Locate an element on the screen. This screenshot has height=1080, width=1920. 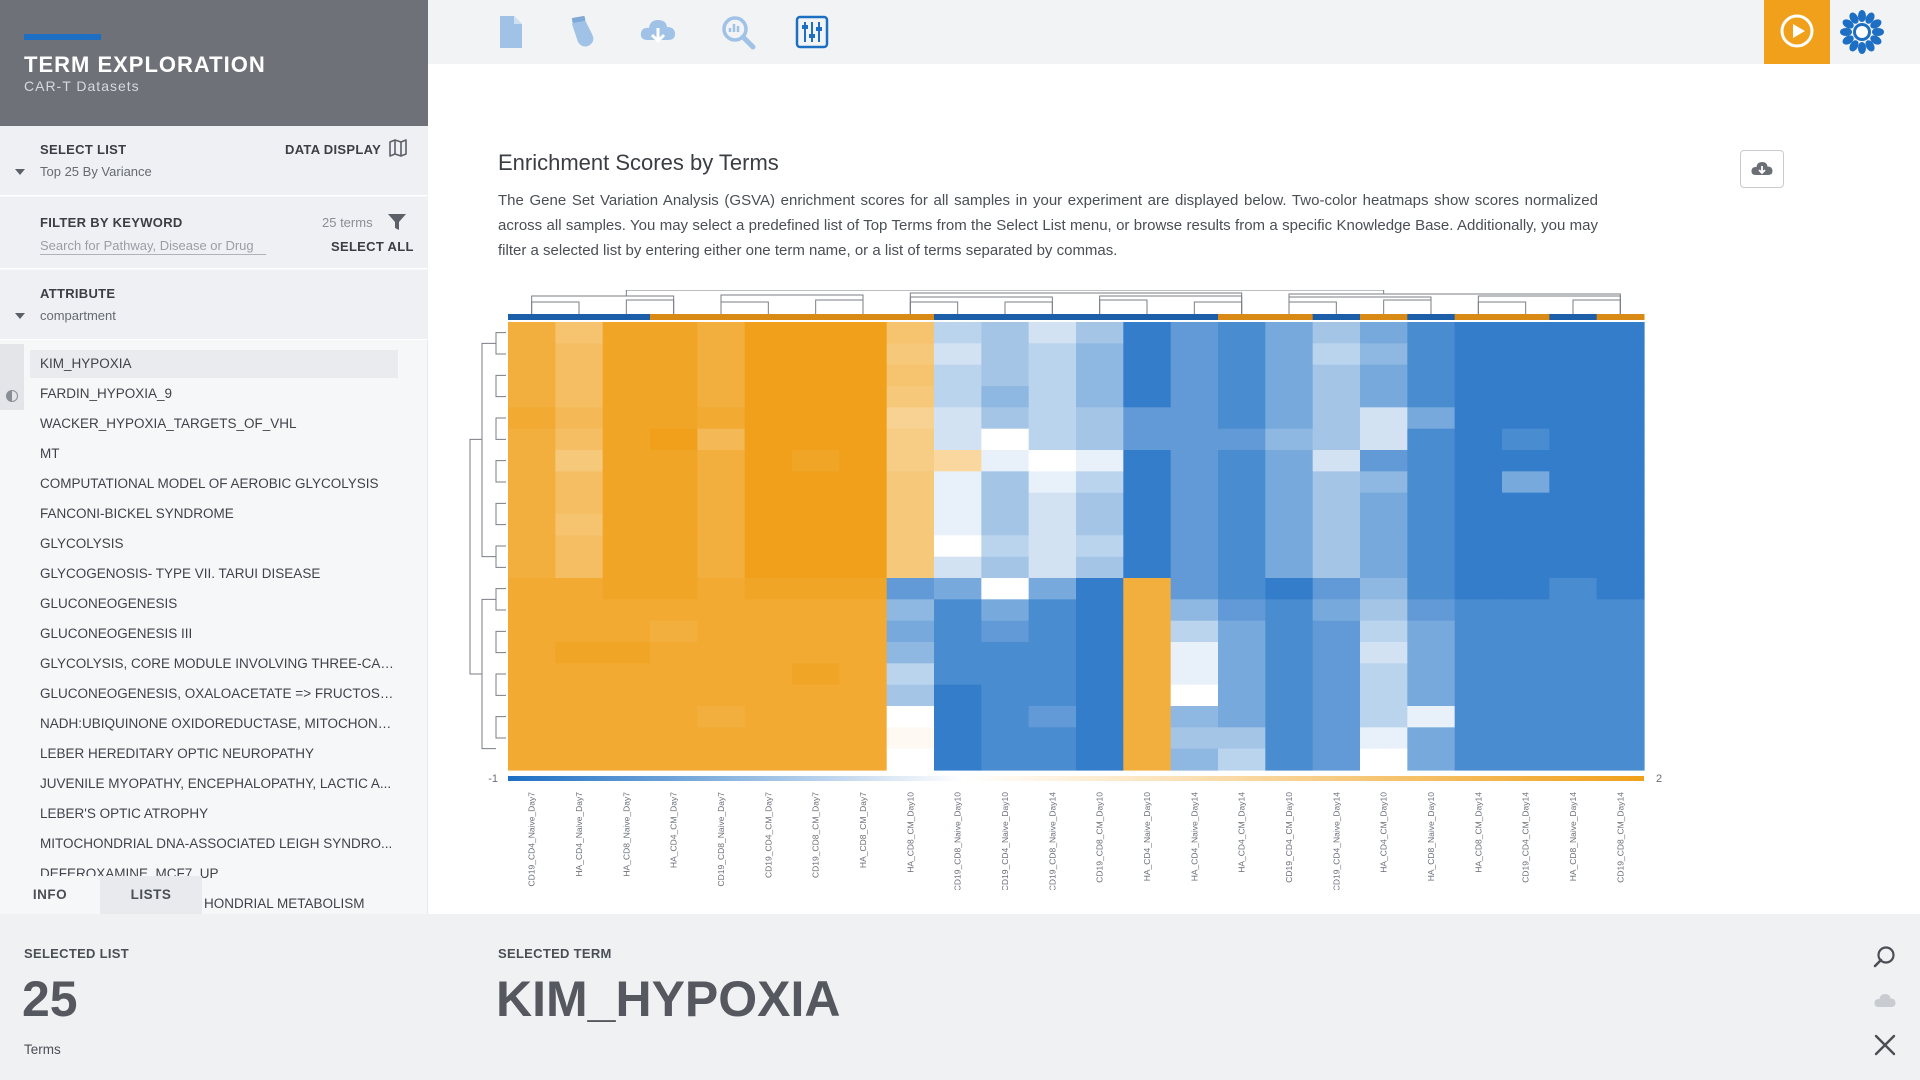
contrast-icon is located at coordinates (12, 396).